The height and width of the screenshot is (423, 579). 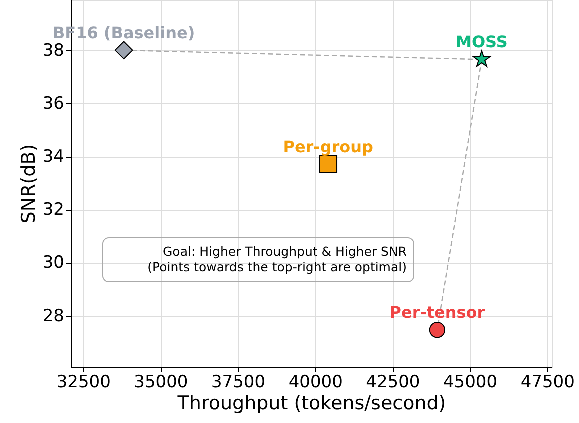 What do you see at coordinates (311, 403) in the screenshot?
I see `x-axis-title: Throughput (tokens/second)` at bounding box center [311, 403].